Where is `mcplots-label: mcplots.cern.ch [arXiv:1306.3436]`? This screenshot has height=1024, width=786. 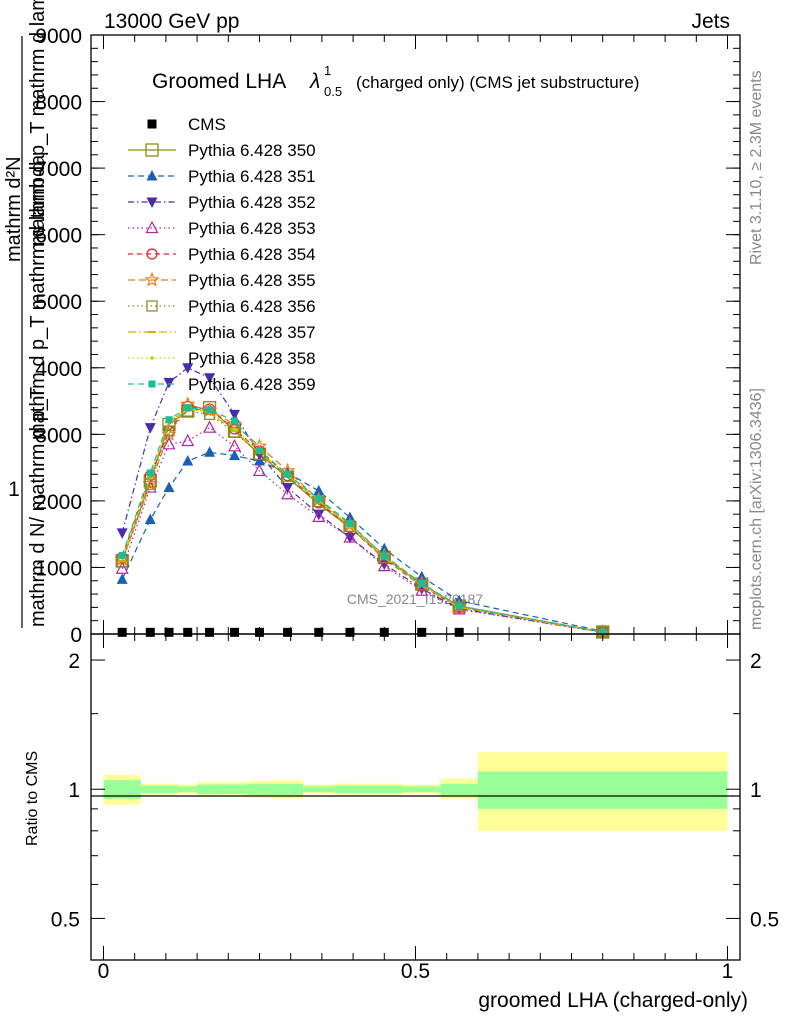 mcplots-label: mcplots.cern.ch [arXiv:1306.3436] is located at coordinates (756, 509).